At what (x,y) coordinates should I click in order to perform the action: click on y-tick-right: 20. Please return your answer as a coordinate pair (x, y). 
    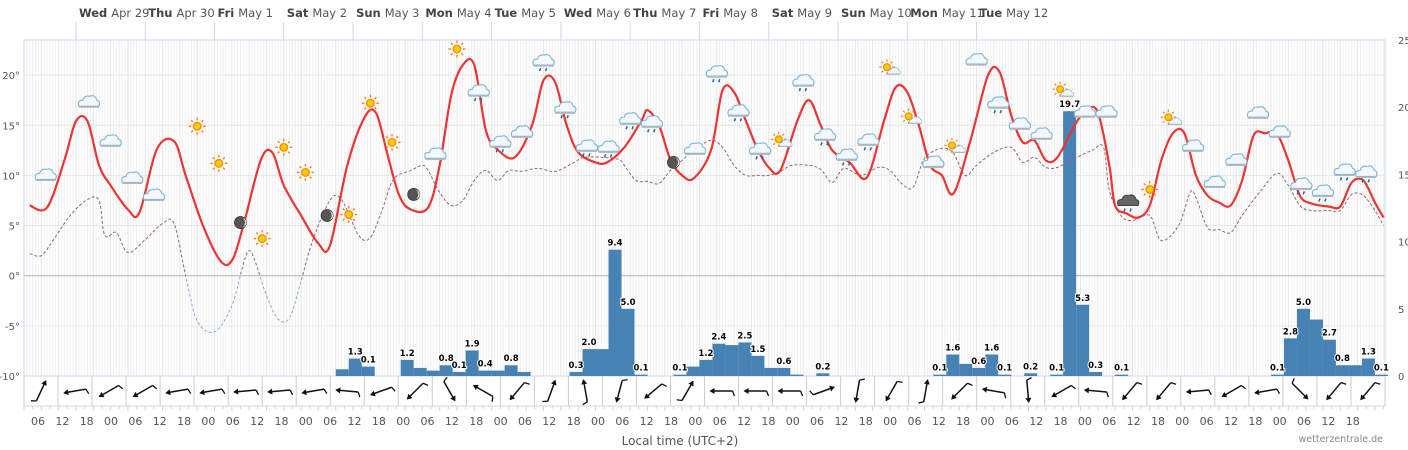
    Looking at the image, I should click on (1403, 108).